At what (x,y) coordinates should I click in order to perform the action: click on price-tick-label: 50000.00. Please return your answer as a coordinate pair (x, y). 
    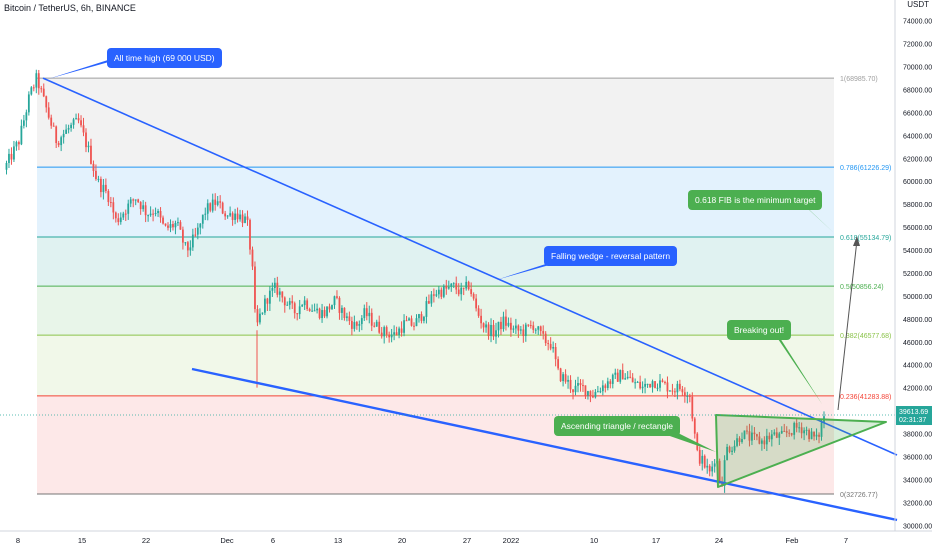
    Looking at the image, I should click on (917, 297).